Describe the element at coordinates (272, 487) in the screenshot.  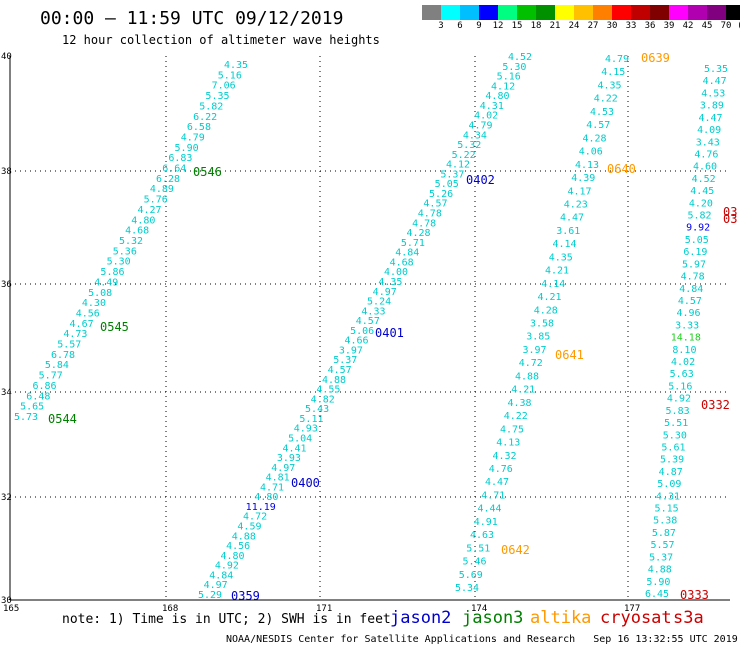
I see `swh-value: 4.71` at that location.